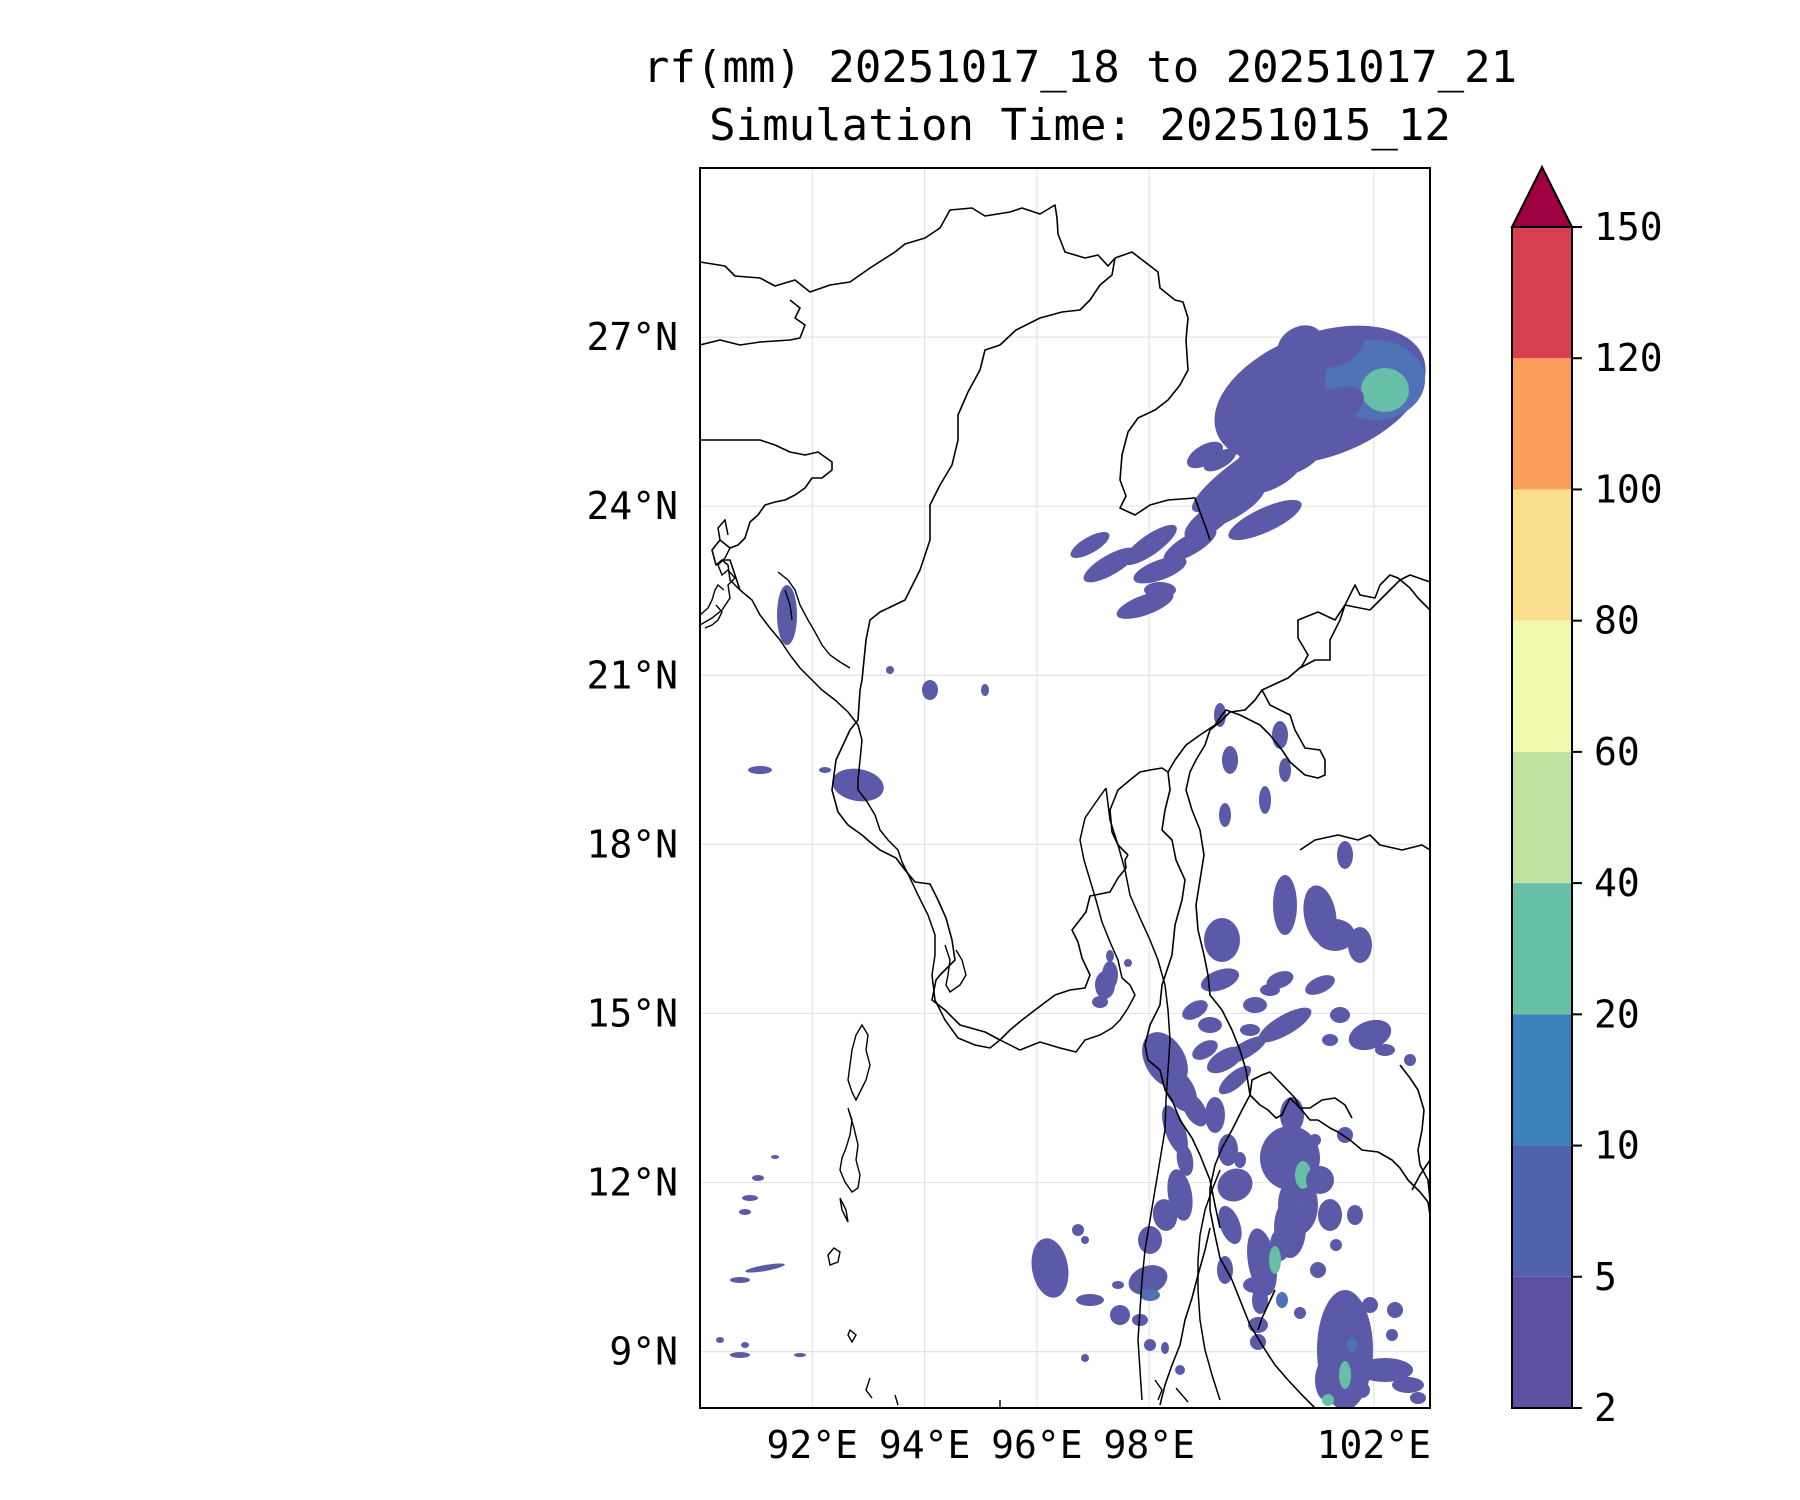 The width and height of the screenshot is (1800, 1500). Describe the element at coordinates (632, 337) in the screenshot. I see `lat-label: 27°N` at that location.